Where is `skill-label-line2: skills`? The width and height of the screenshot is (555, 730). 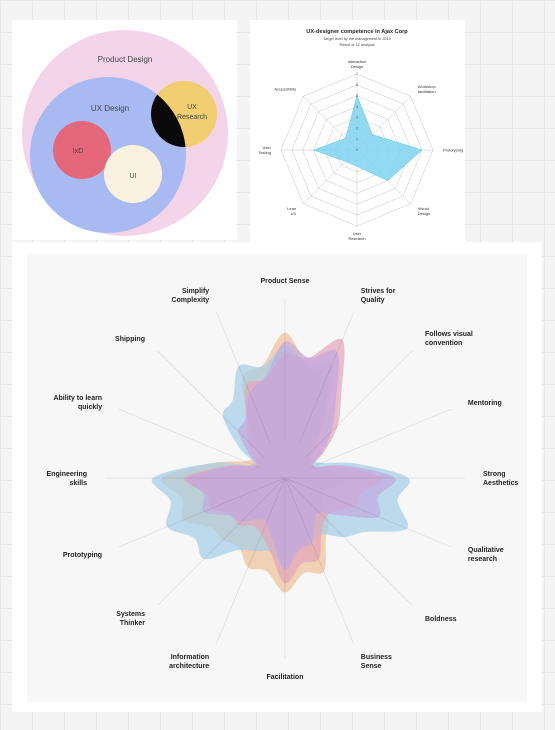
skill-label-line2: skills is located at coordinates (78, 483).